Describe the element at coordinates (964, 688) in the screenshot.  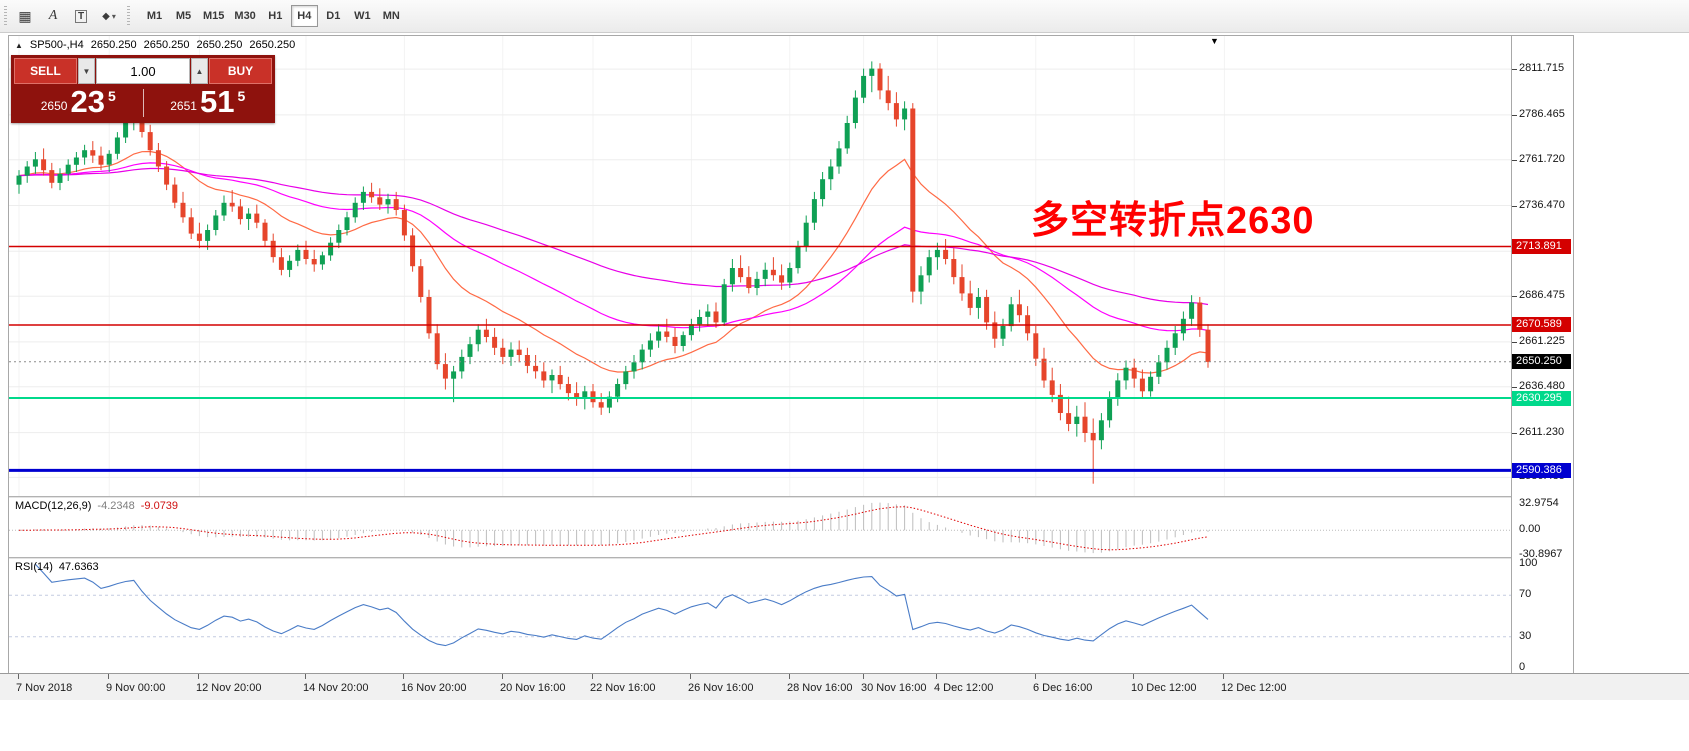
I see `time-axis-label: 4 Dec 12:00` at that location.